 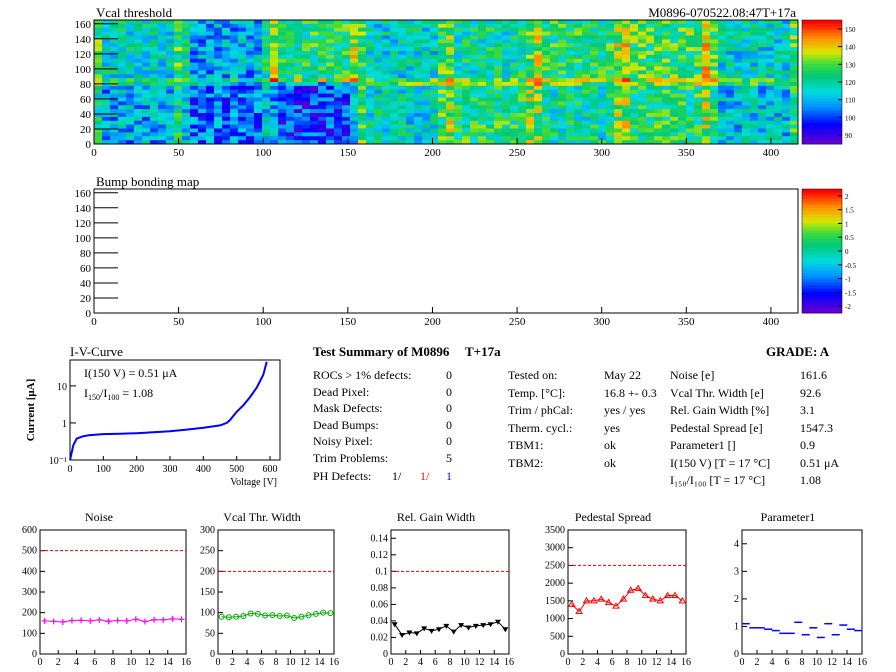 I want to click on small-y-tick-label: 400, so click(x=29, y=571).